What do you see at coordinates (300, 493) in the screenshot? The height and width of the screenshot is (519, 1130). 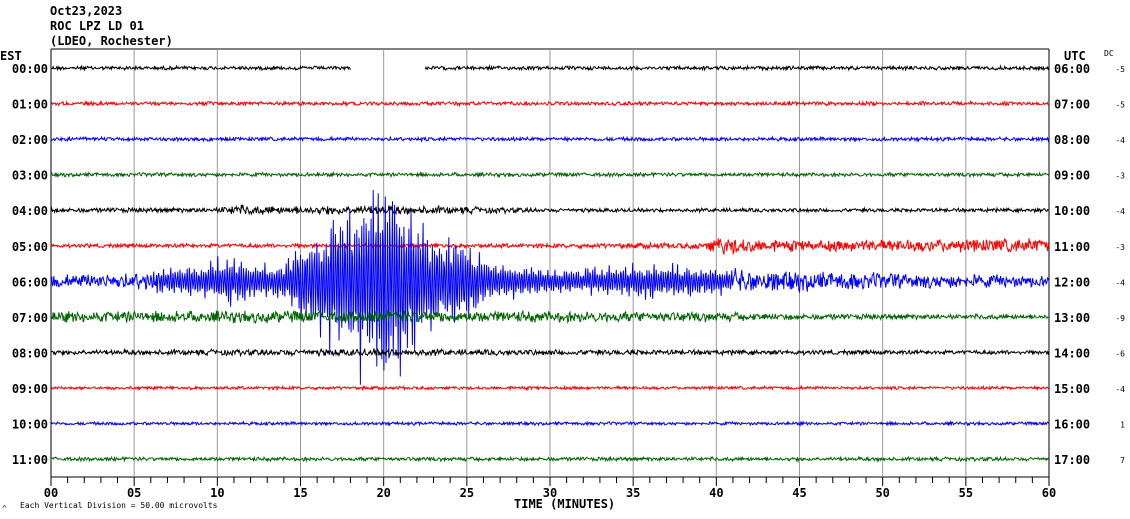 I see `x-tick-label: 15` at bounding box center [300, 493].